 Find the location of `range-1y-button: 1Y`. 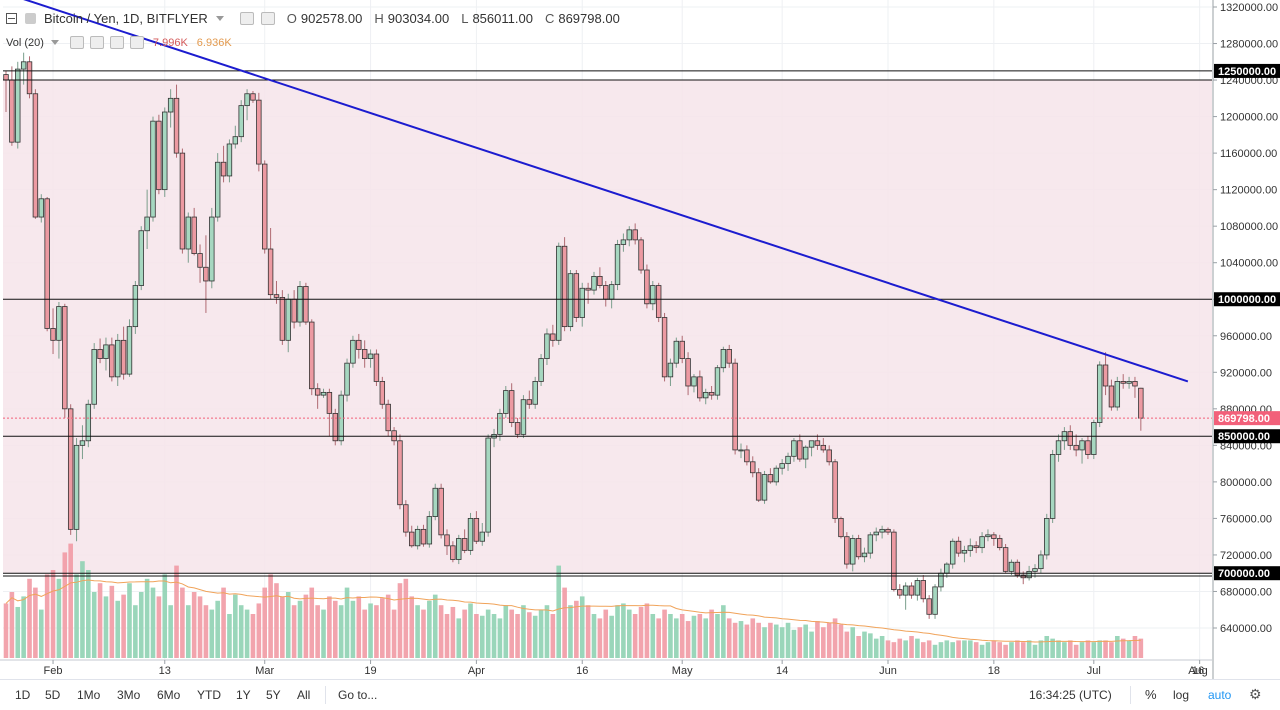

range-1y-button: 1Y is located at coordinates (243, 695).